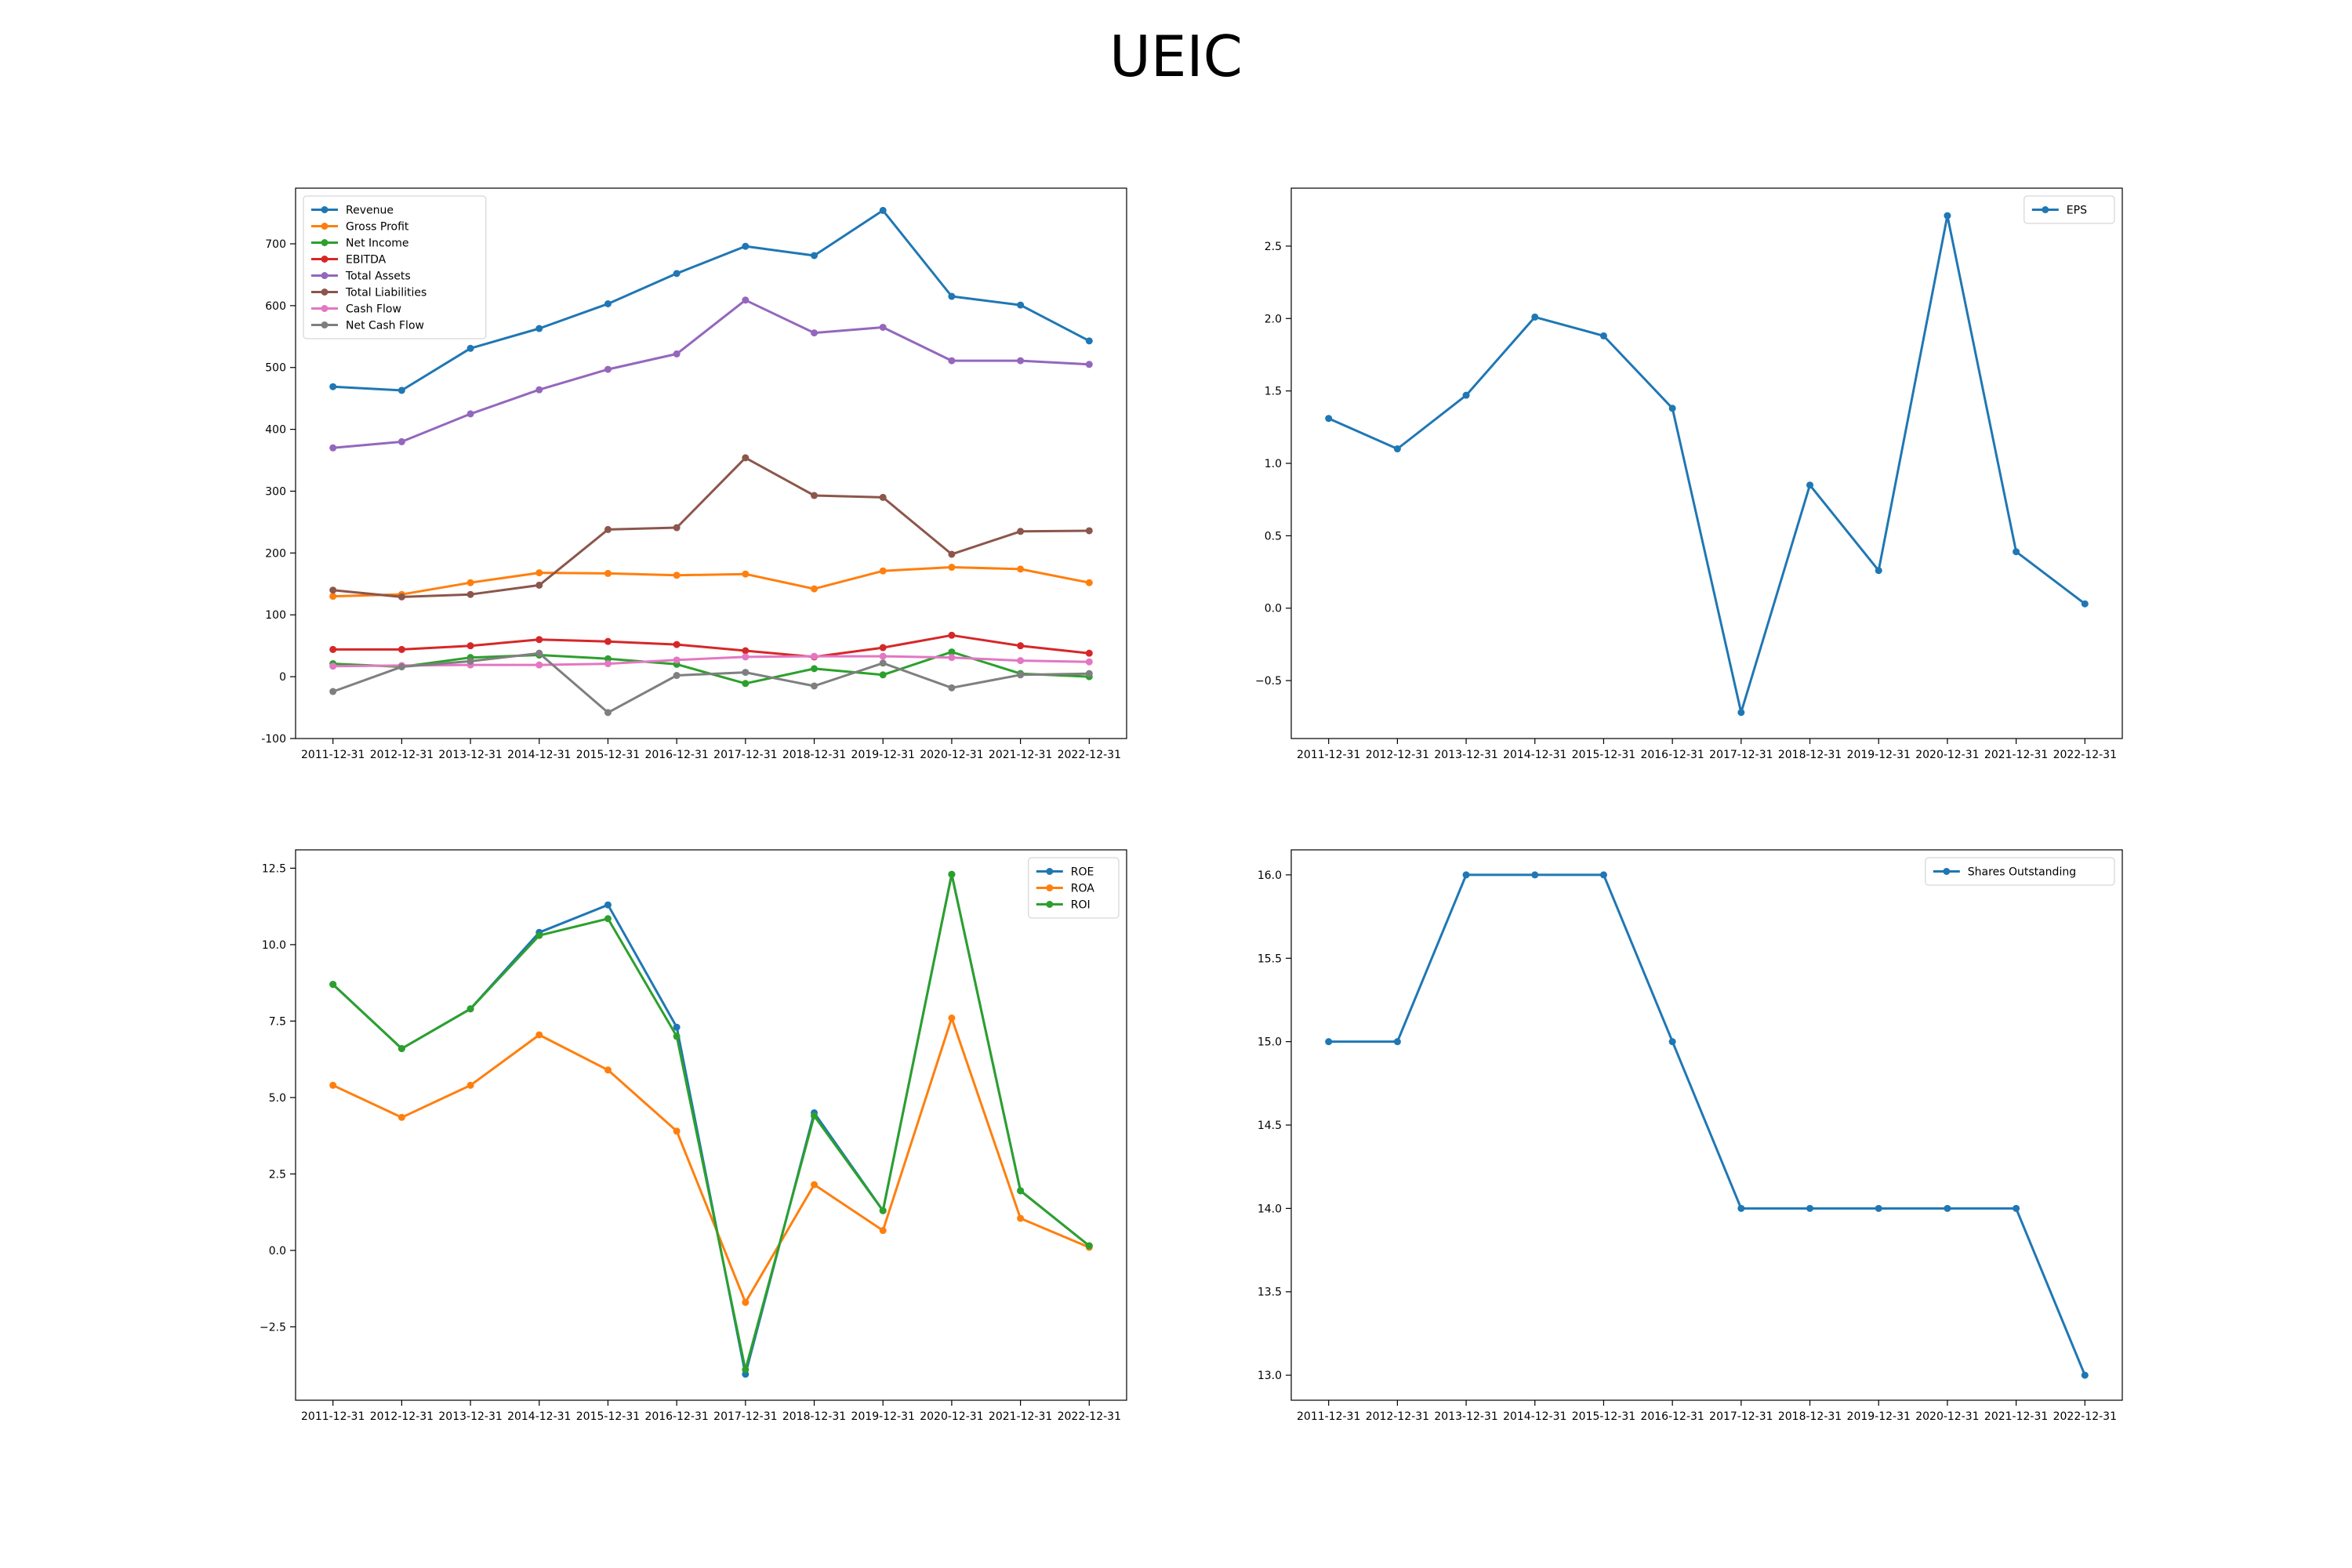 Image resolution: width=2352 pixels, height=1568 pixels. Describe the element at coordinates (1947, 755) in the screenshot. I see `x-tick-label: 2020-12-31` at that location.